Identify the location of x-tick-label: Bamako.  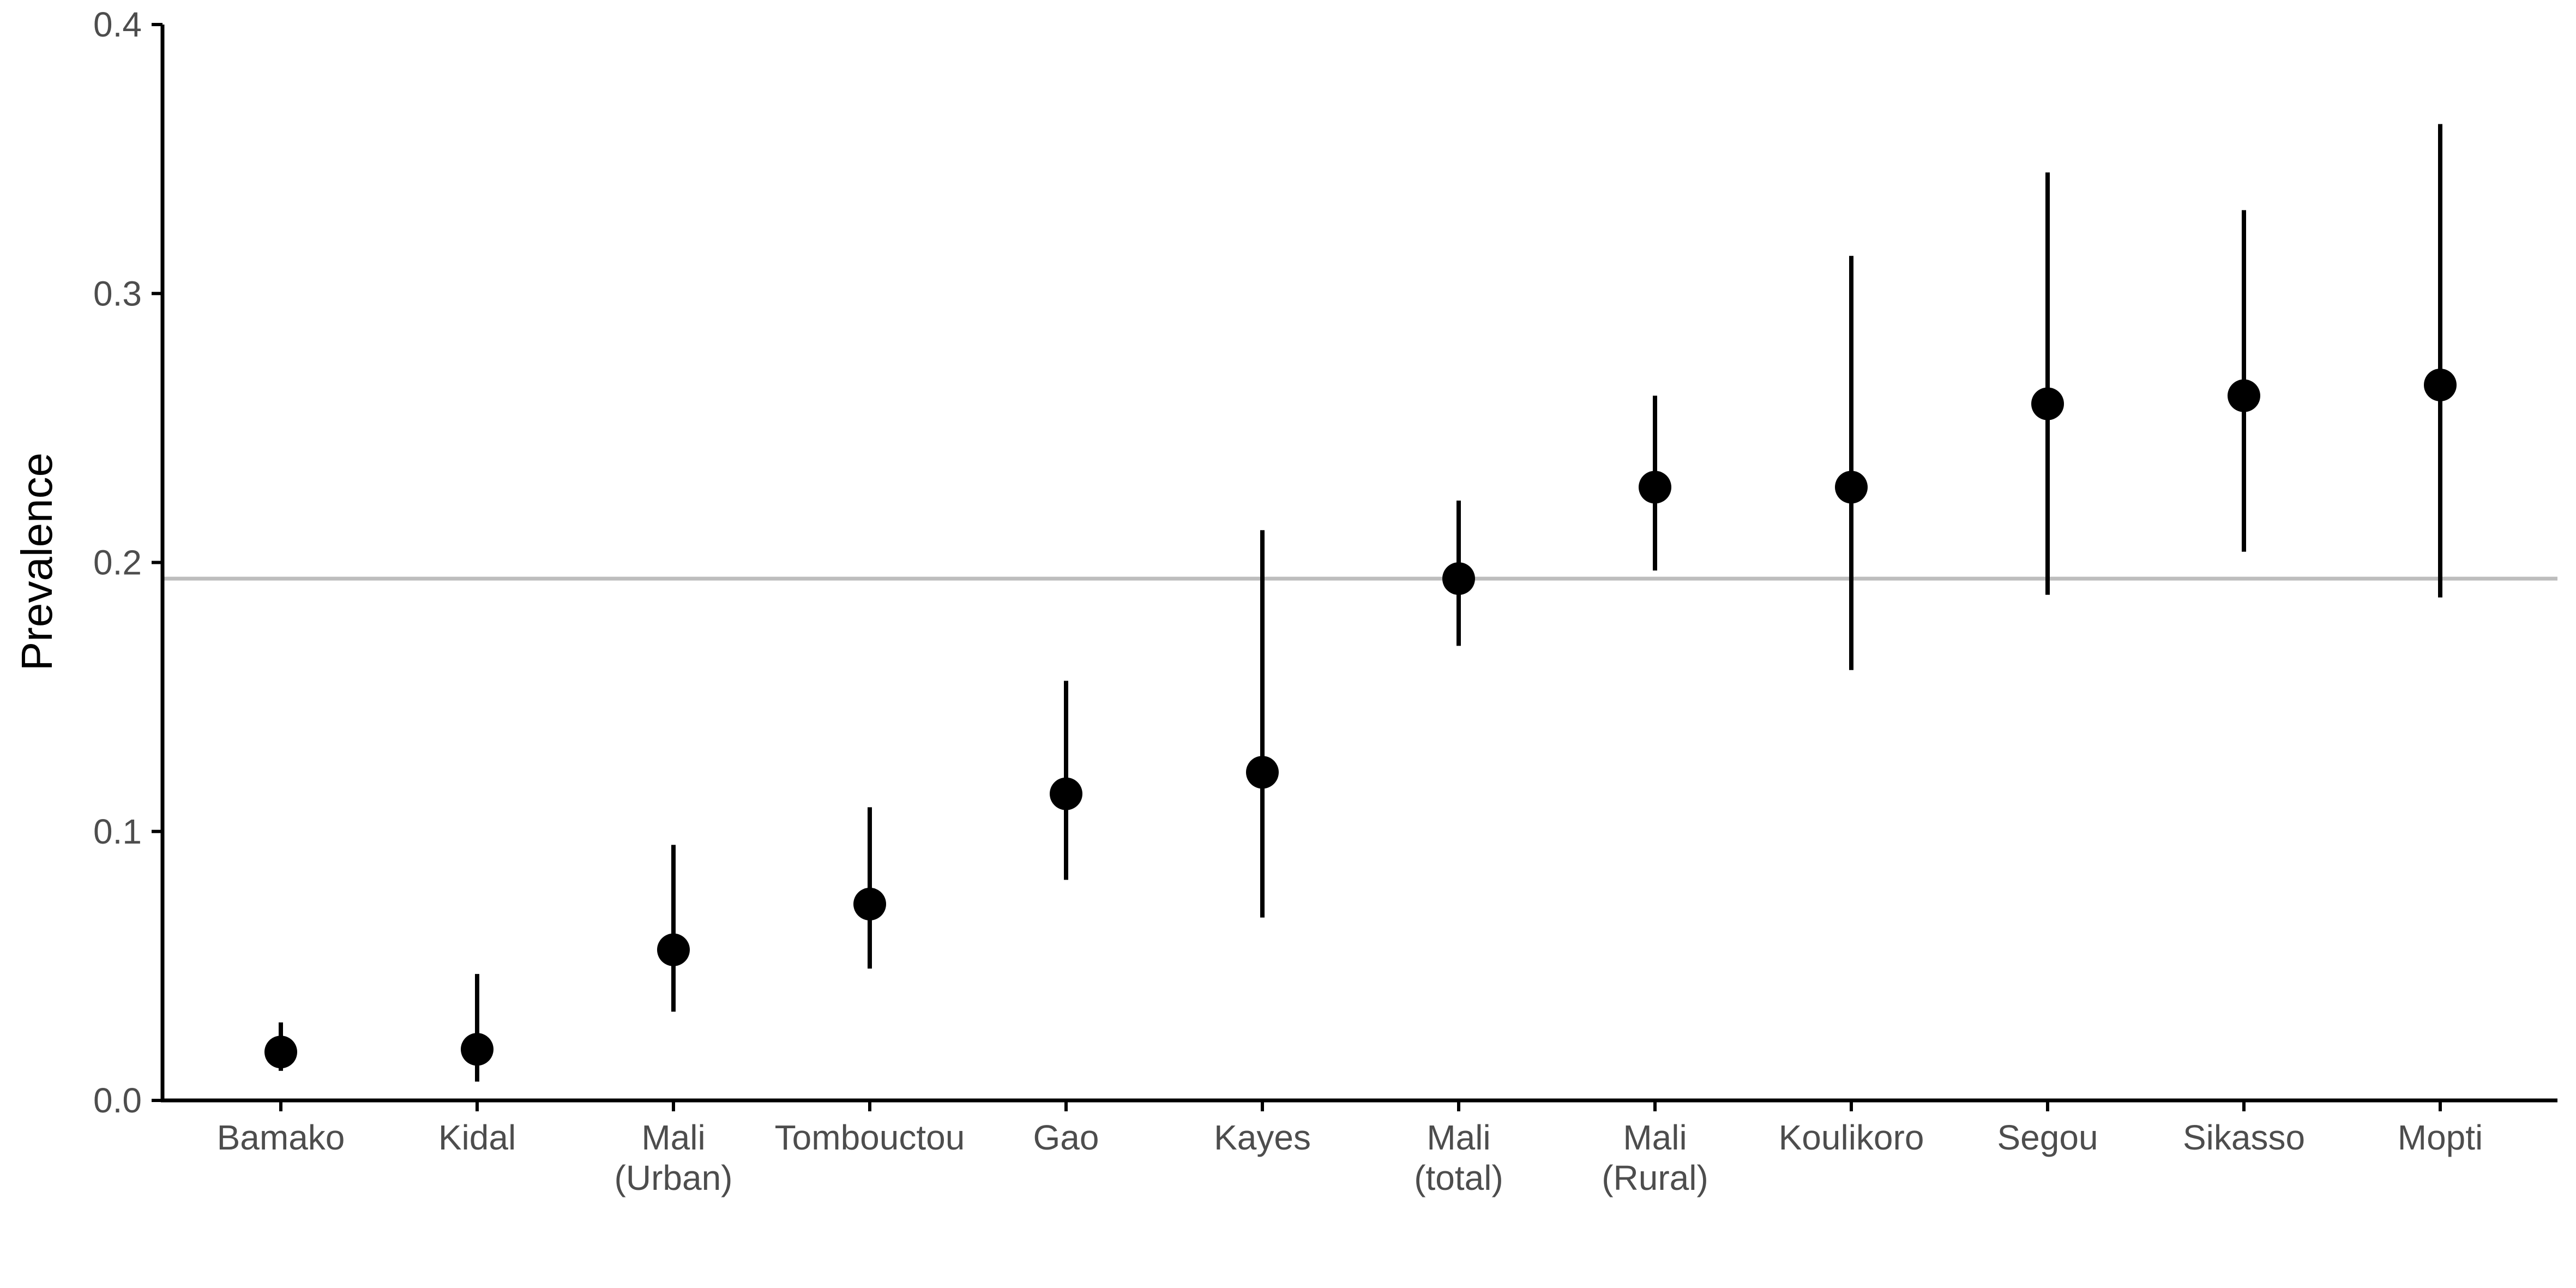
(281, 1137).